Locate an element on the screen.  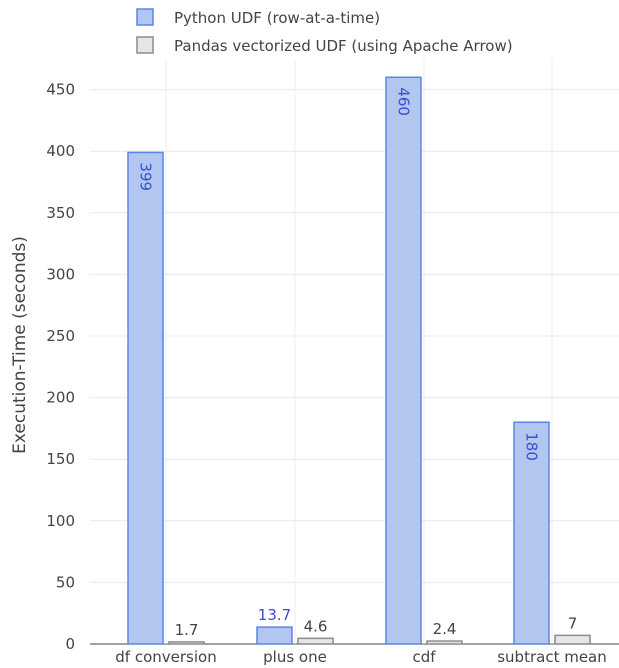
value-label: 460 is located at coordinates (403, 101).